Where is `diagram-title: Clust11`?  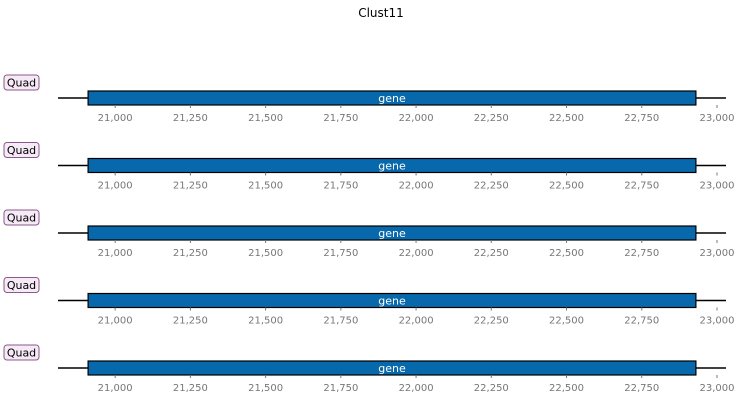 diagram-title: Clust11 is located at coordinates (381, 13).